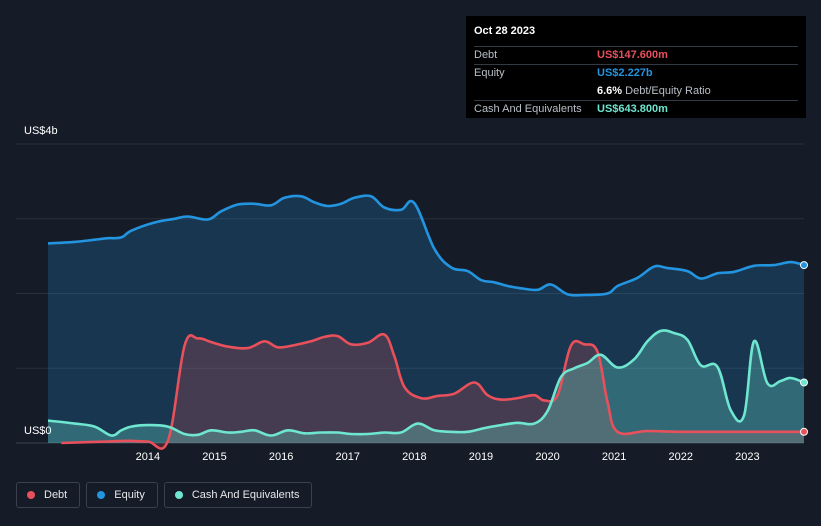 This screenshot has height=526, width=821. Describe the element at coordinates (632, 109) in the screenshot. I see `tooltip-value-cash: US$643.800m` at that location.